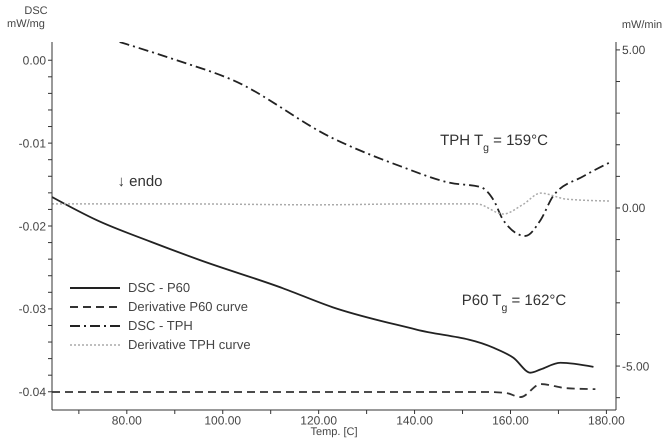 The height and width of the screenshot is (439, 668). Describe the element at coordinates (34, 60) in the screenshot. I see `y-tick-label: 0.00` at that location.